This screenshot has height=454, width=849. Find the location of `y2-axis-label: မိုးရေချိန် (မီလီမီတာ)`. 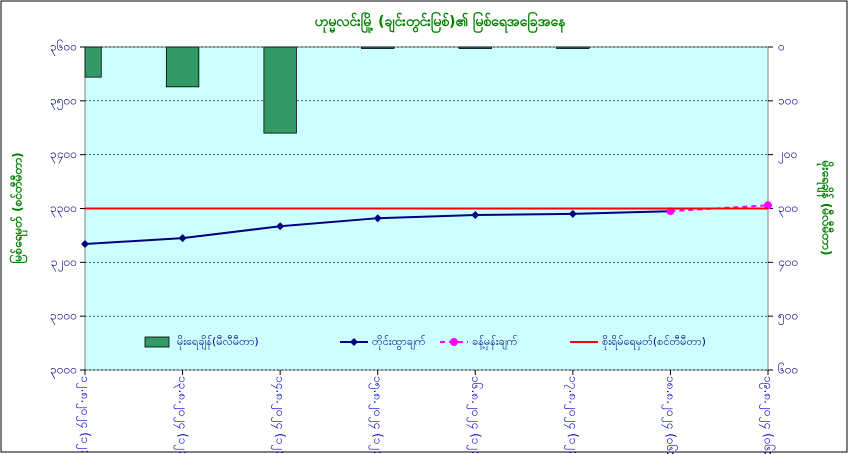

y2-axis-label: မိုးရေချိန် (မီလီမီတာ) is located at coordinates (826, 208).